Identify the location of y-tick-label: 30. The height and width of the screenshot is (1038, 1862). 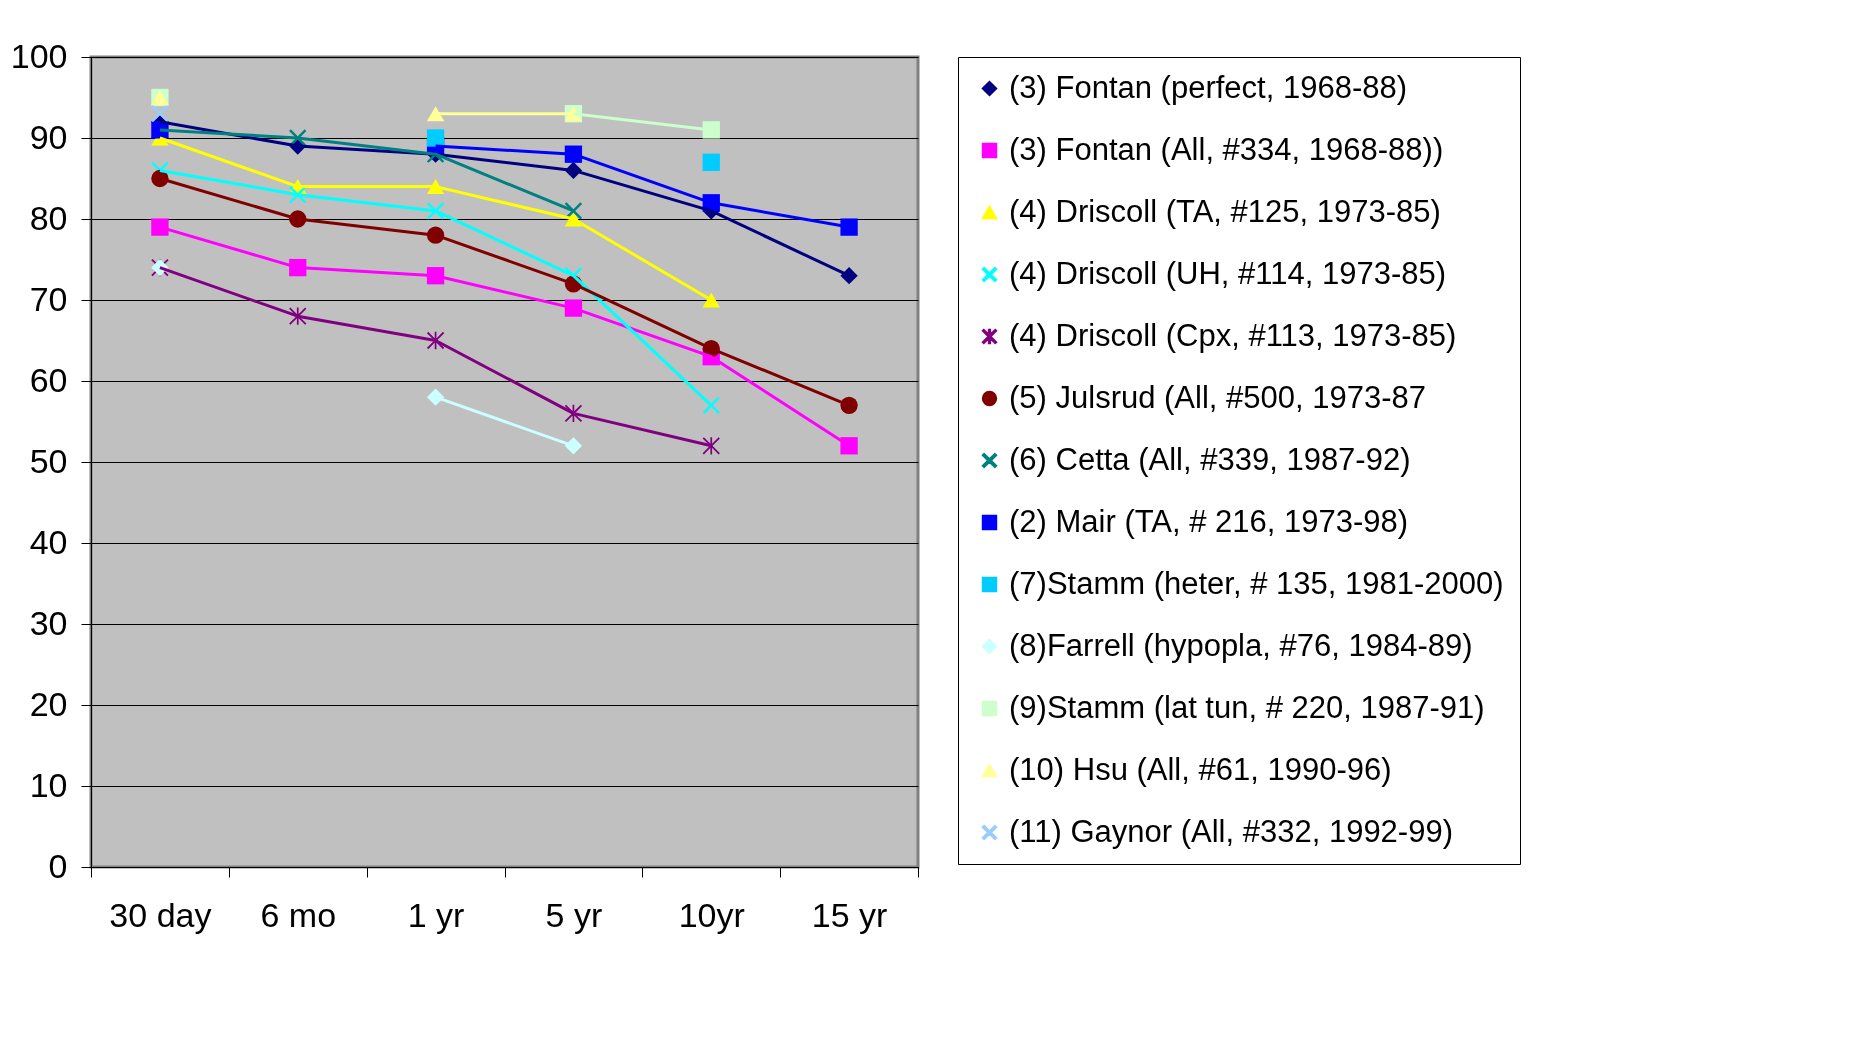
(48, 622).